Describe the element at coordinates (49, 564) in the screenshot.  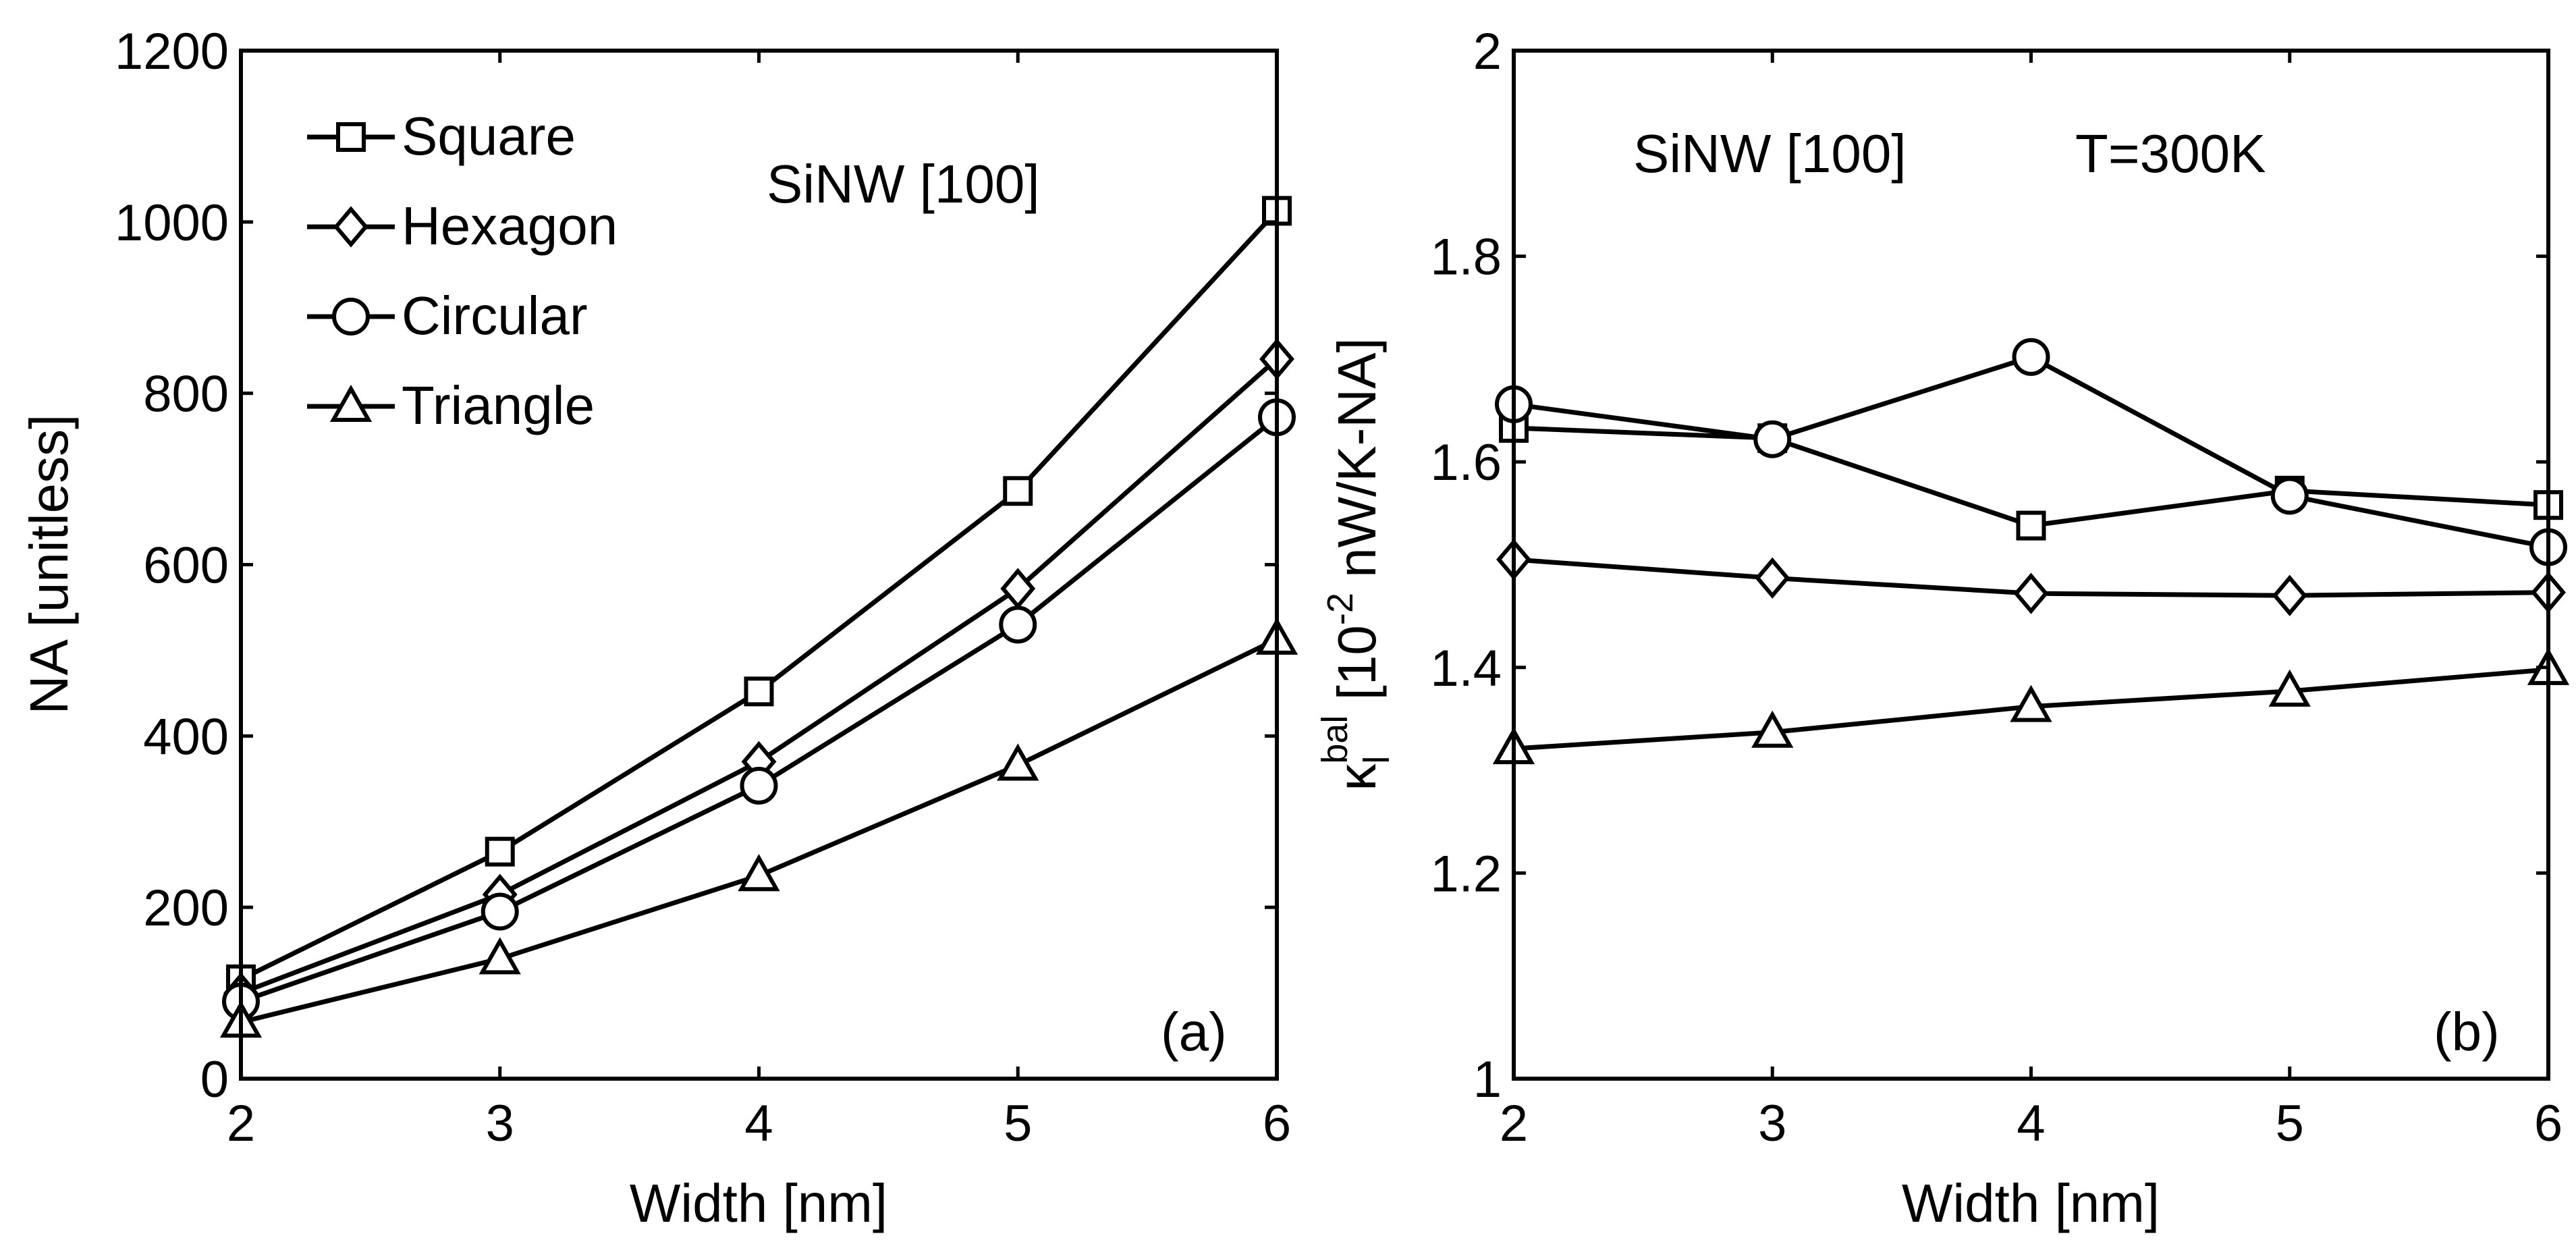
I see `panel-a-y-axis-label: NA [unitless]` at that location.